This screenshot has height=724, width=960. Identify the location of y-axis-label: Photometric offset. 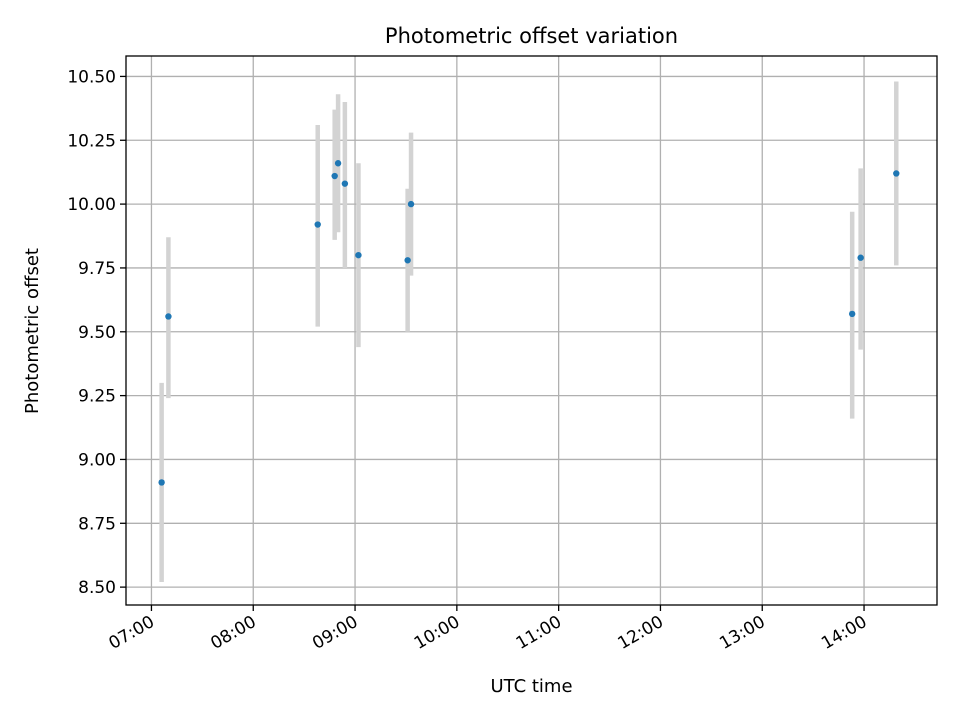
(32, 331).